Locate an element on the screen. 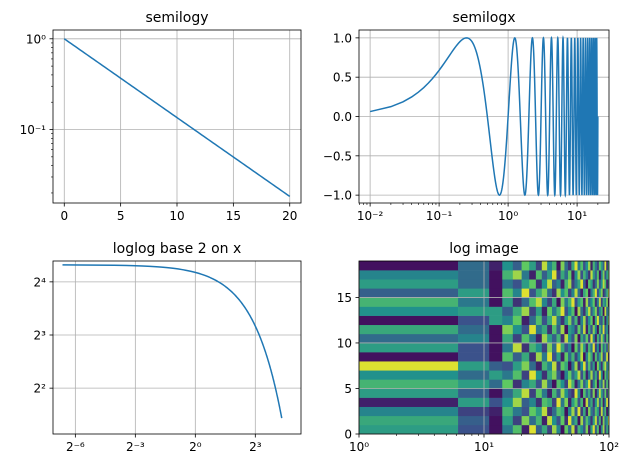 The height and width of the screenshot is (470, 630). tick-label-y: 10⁰ is located at coordinates (36, 39).